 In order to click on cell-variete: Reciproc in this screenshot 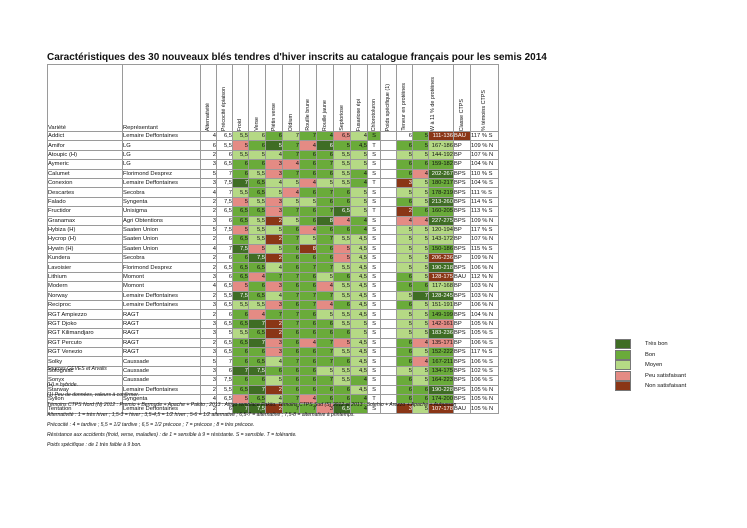, I will do `click(85, 305)`.